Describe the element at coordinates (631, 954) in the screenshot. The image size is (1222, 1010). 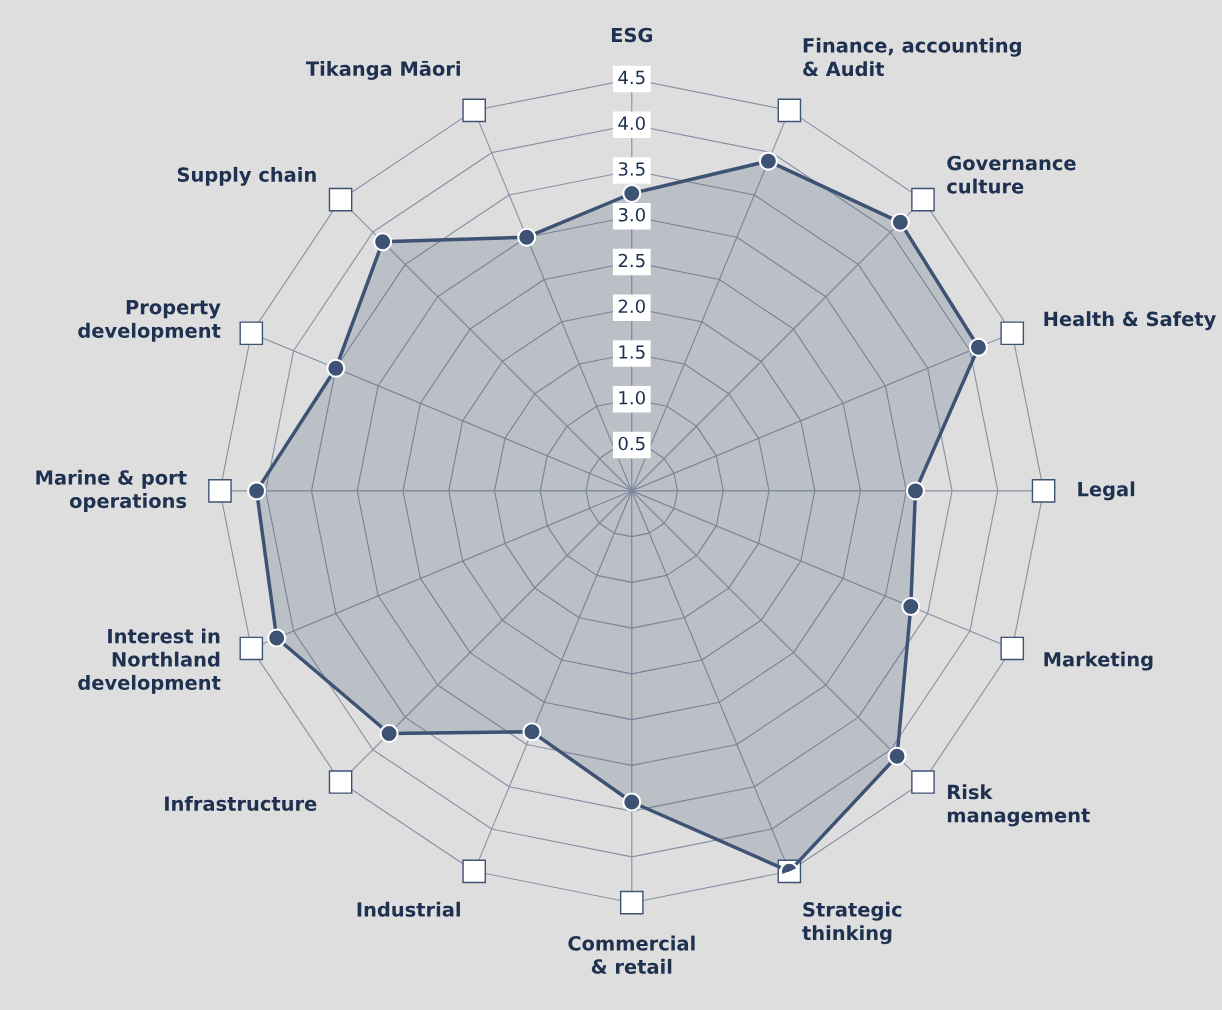
I see `spoke-label: Commercial & retail` at that location.